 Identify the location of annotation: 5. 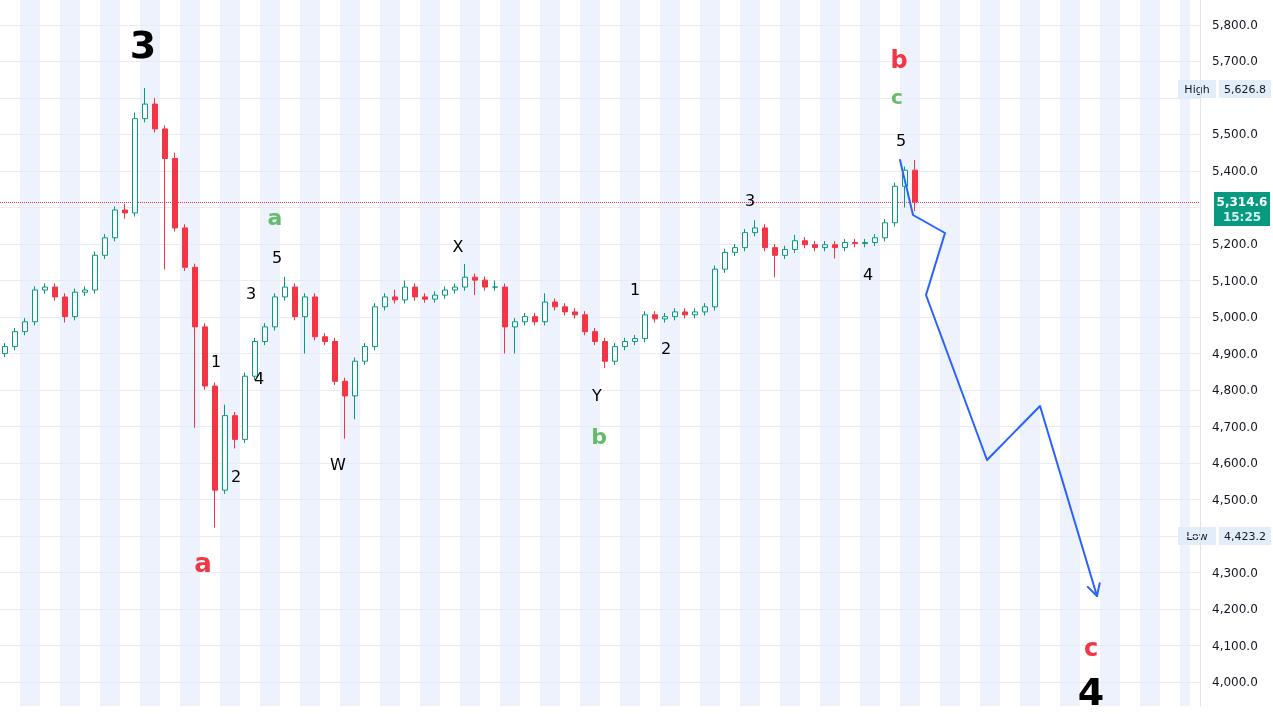
(277, 257).